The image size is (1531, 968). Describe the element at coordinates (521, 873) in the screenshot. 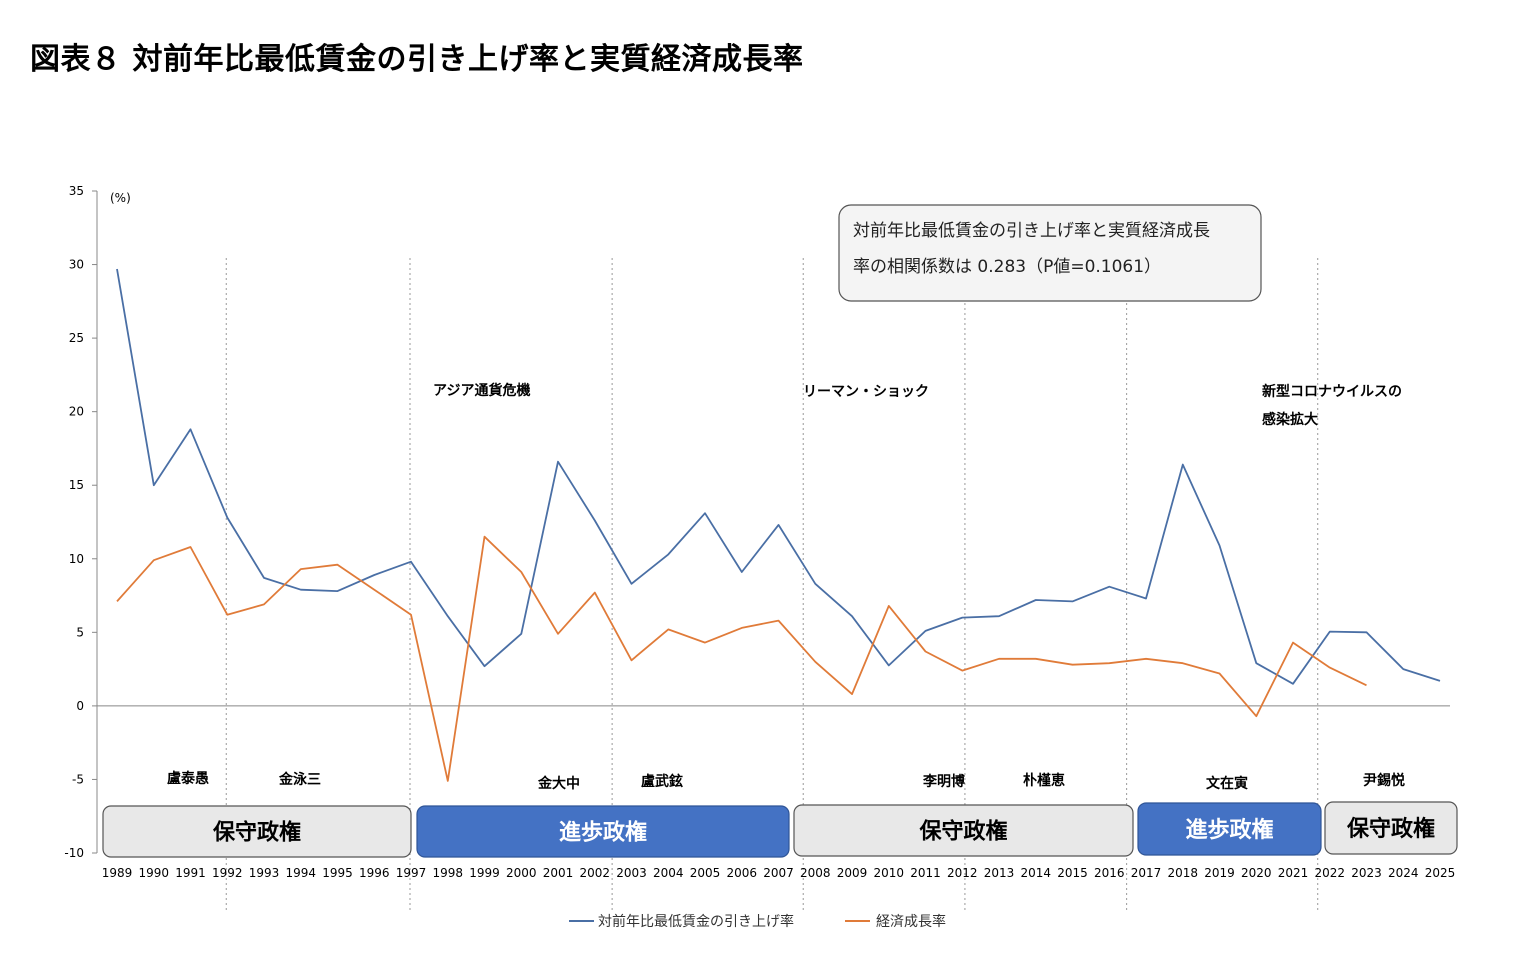

I see `x-tick-label: 2000` at that location.